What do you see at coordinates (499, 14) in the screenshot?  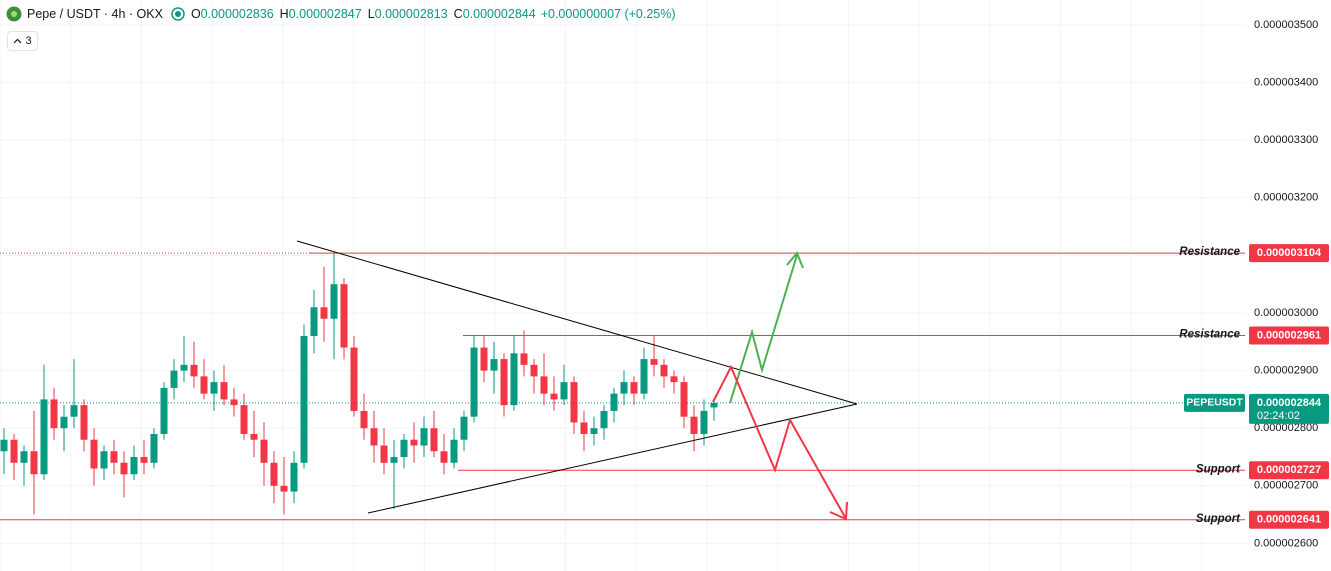 I see `ohlc-value: 0.000002844` at bounding box center [499, 14].